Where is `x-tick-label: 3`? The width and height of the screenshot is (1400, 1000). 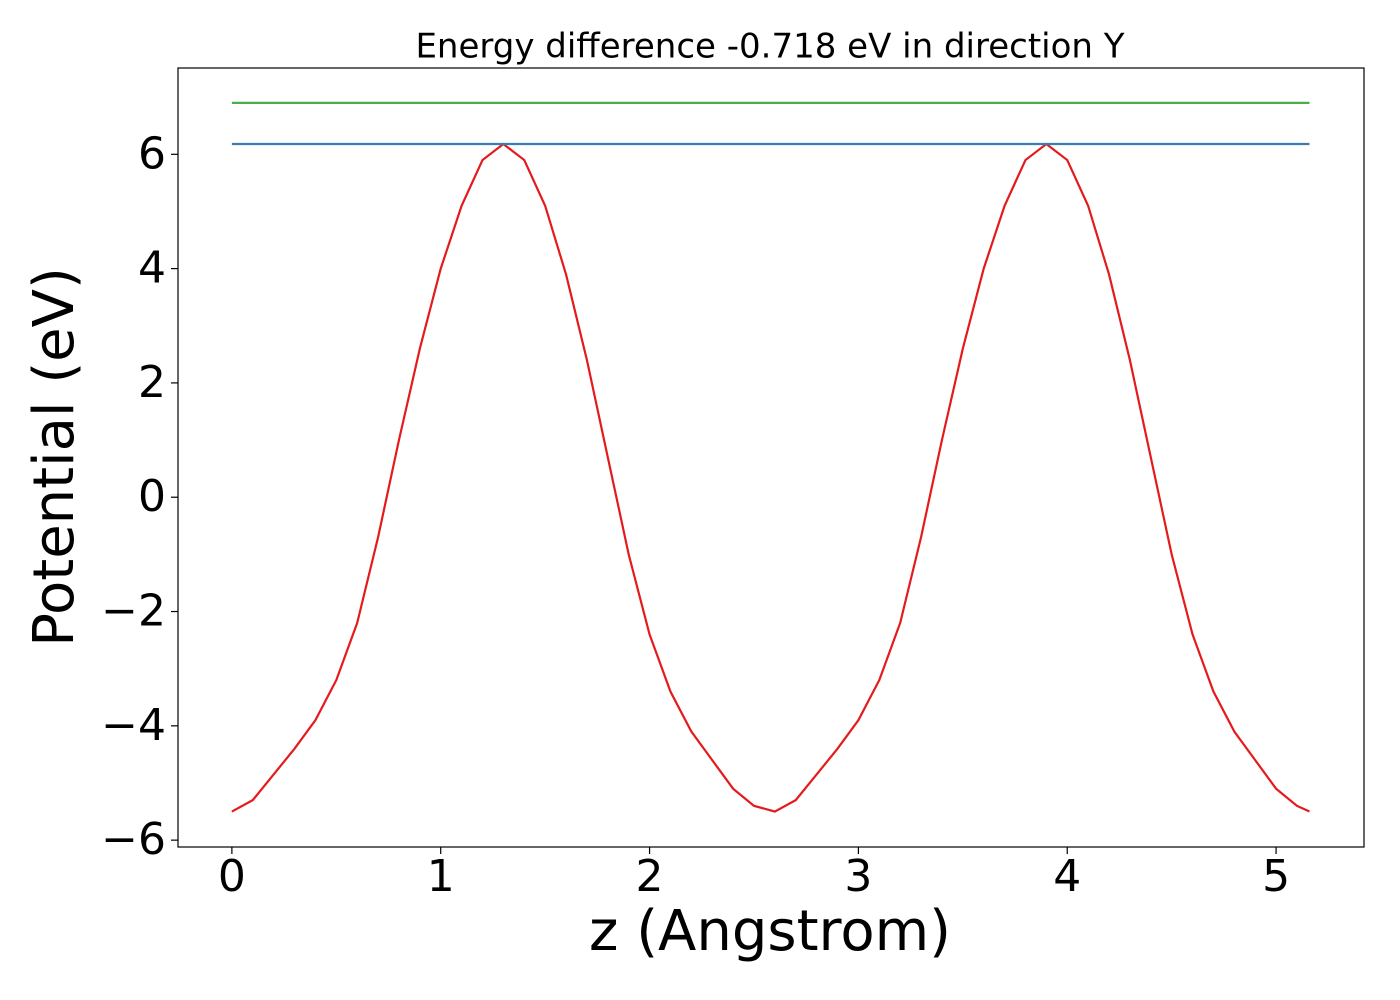 x-tick-label: 3 is located at coordinates (858, 876).